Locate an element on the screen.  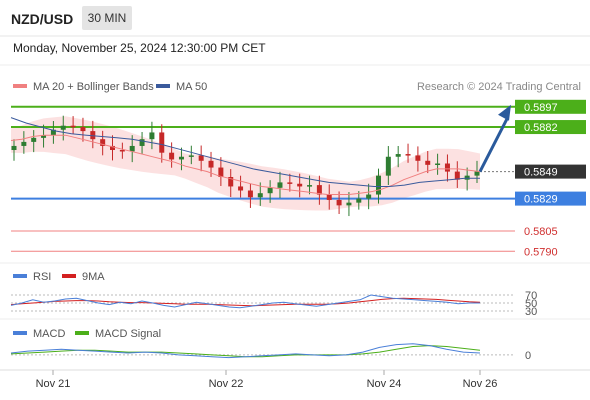
rsi-legend-label: RSI is located at coordinates (42, 277).